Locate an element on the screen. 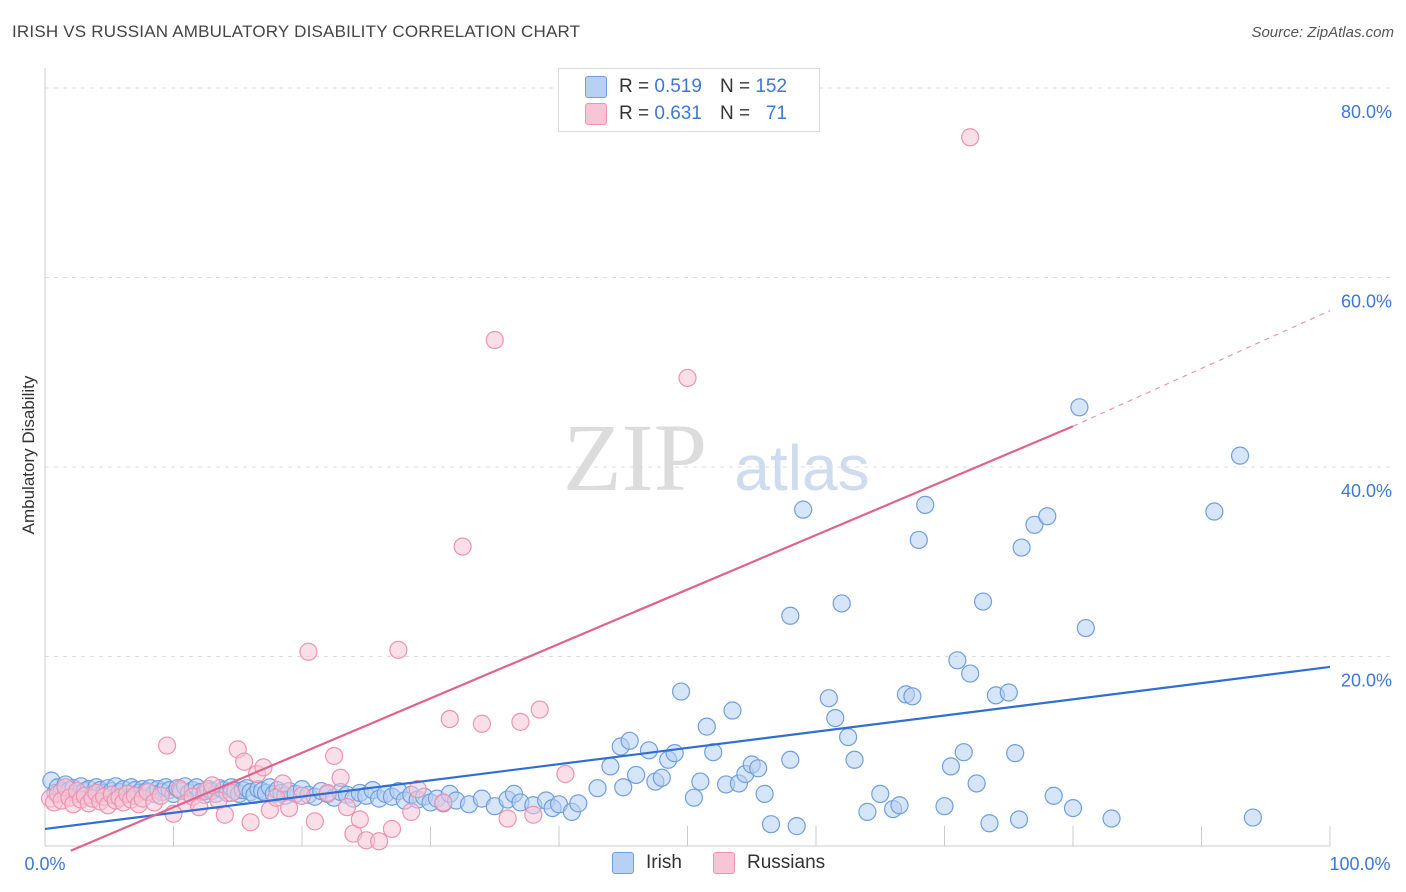 The width and height of the screenshot is (1406, 892). irish-n-value: 152 is located at coordinates (771, 86).